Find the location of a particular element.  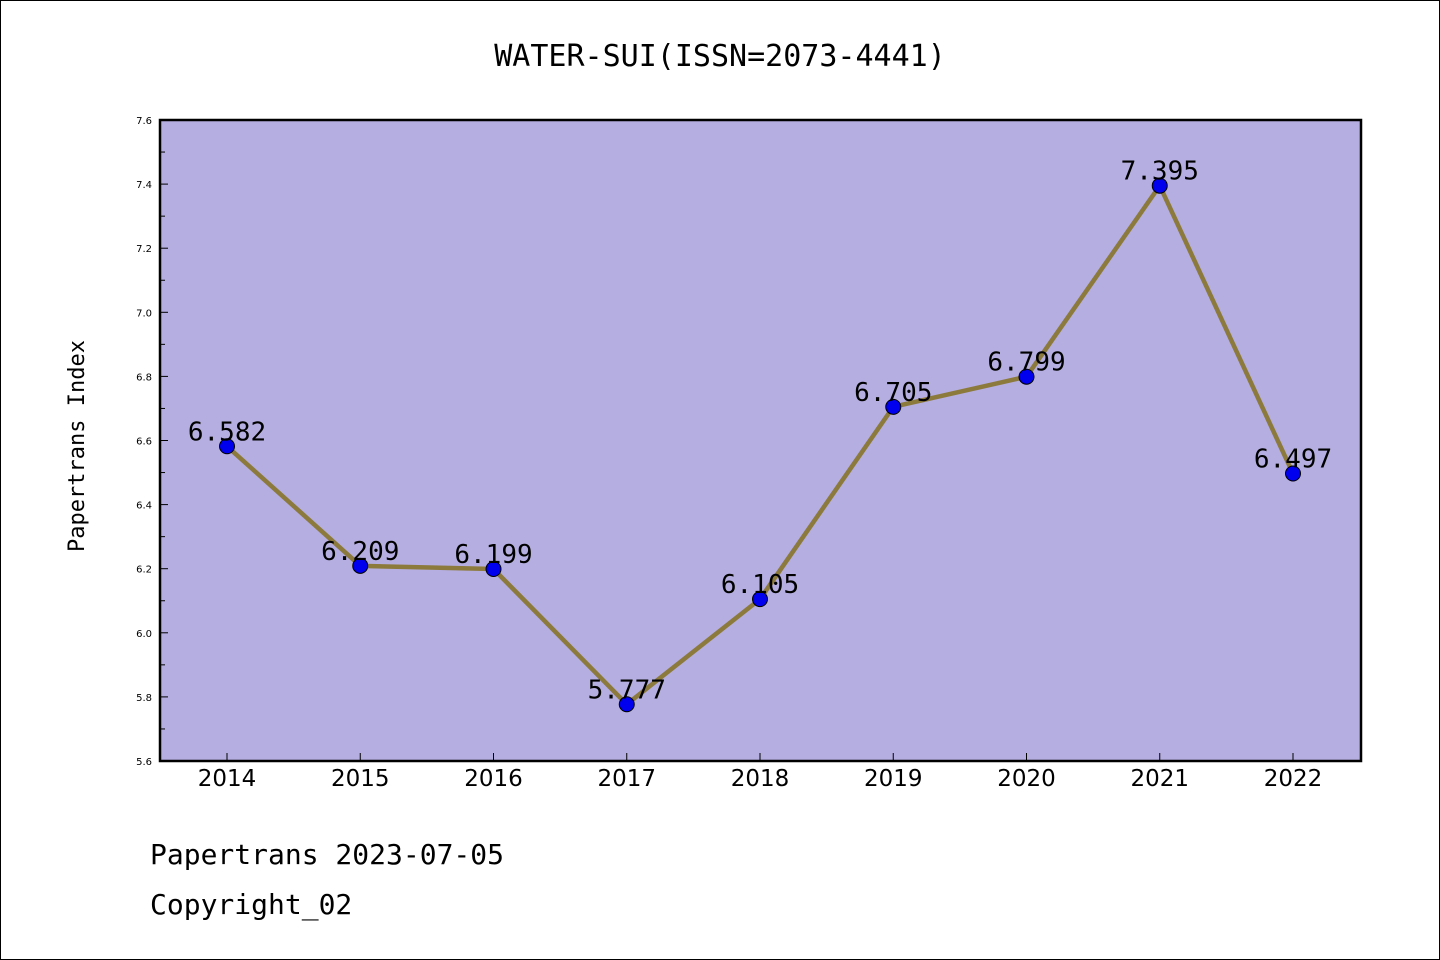

y-tick-label: 5.8 is located at coordinates (144, 698).